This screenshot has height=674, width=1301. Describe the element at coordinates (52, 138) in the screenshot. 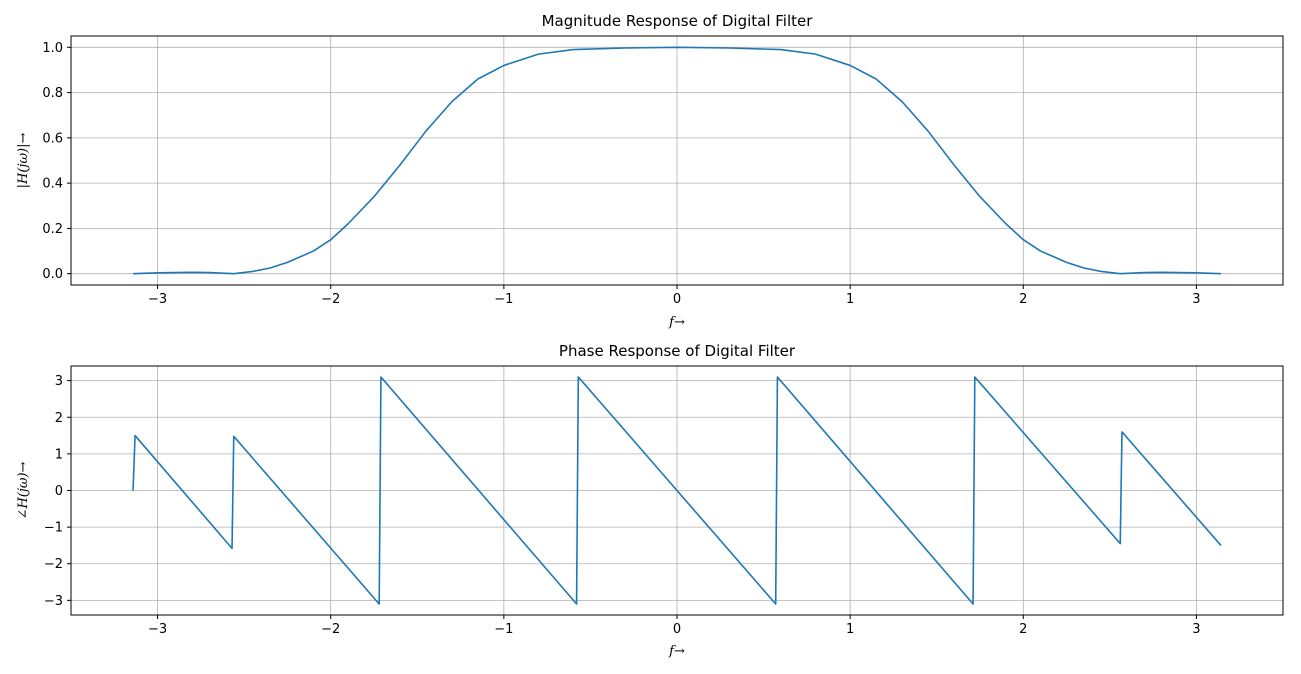

I see `y-tick-label: 0.6` at that location.